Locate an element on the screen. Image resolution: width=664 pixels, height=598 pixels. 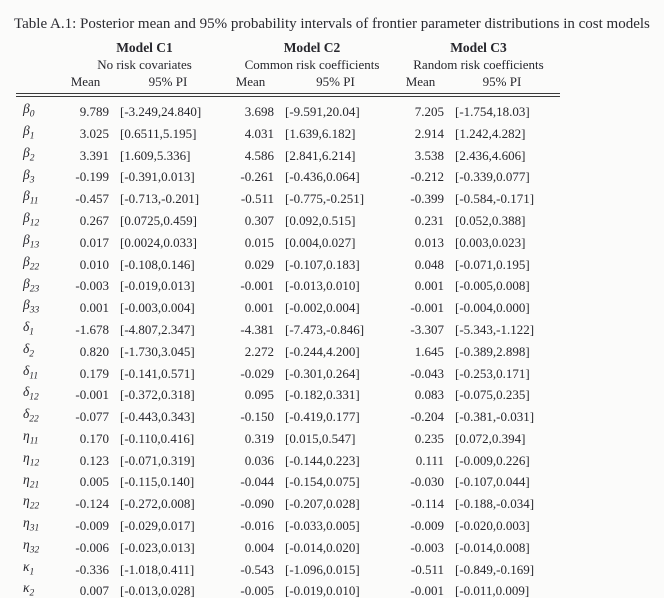
pi-value: [-0.272,0.008] is located at coordinates (157, 504).